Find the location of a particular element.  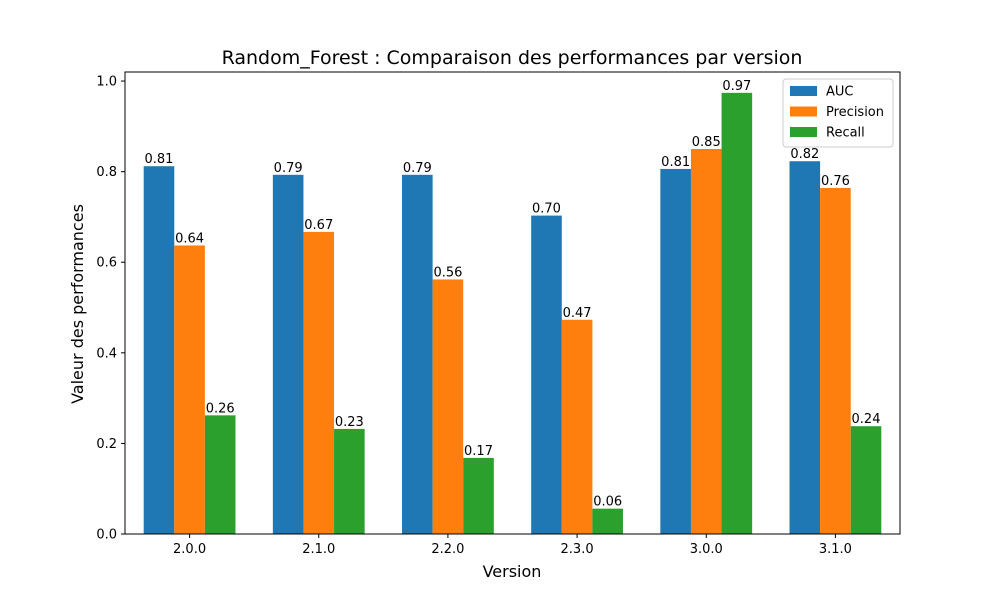

bar-precision-2.1.0 is located at coordinates (319, 382).